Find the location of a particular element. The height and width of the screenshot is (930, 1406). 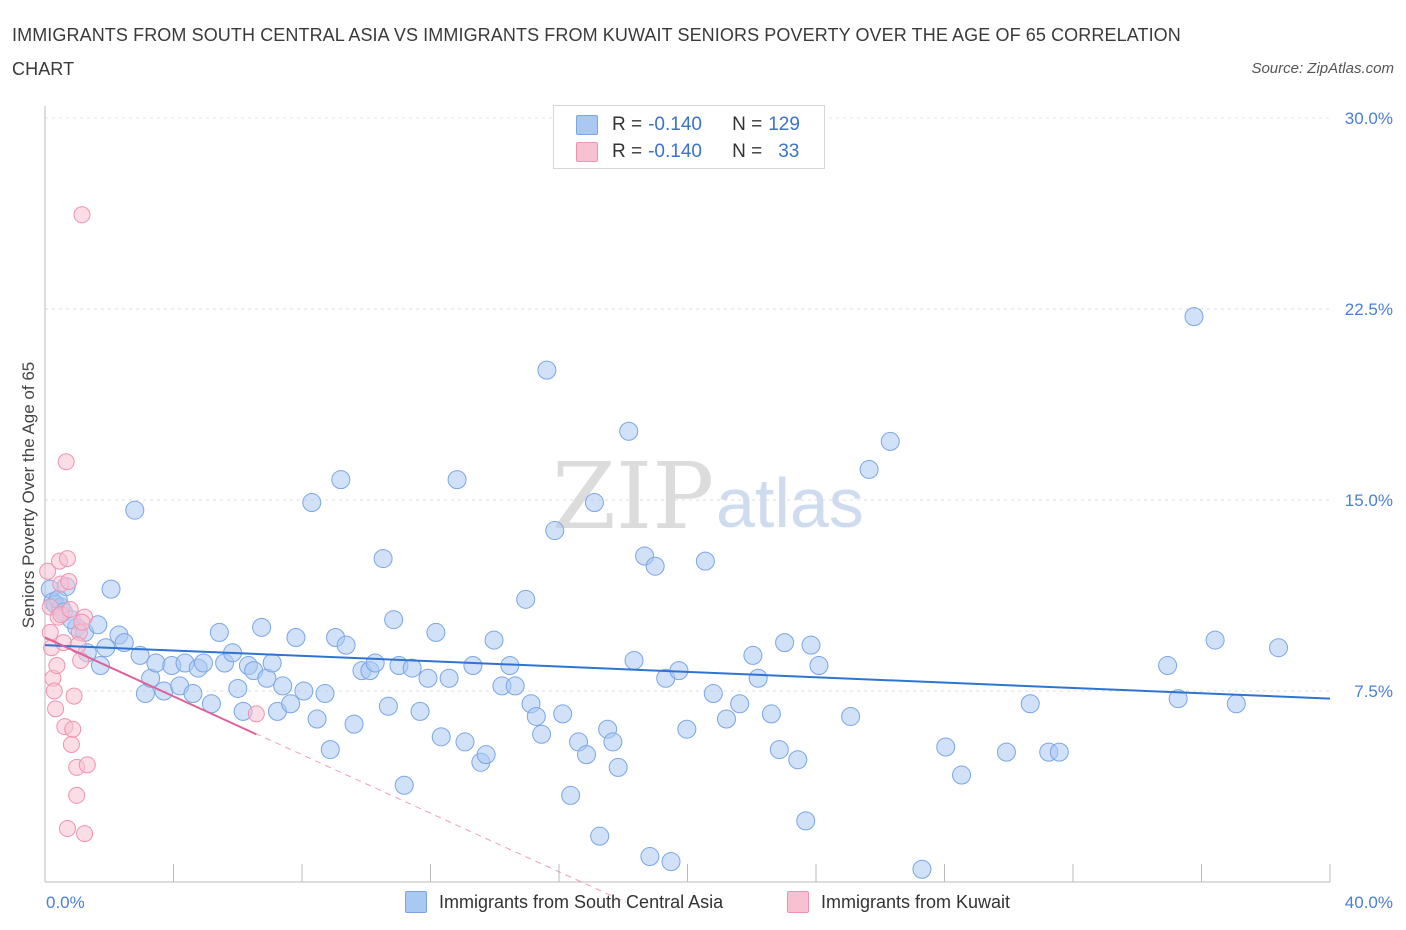

source-label: Source: ZipAtlas.com is located at coordinates (1322, 68).